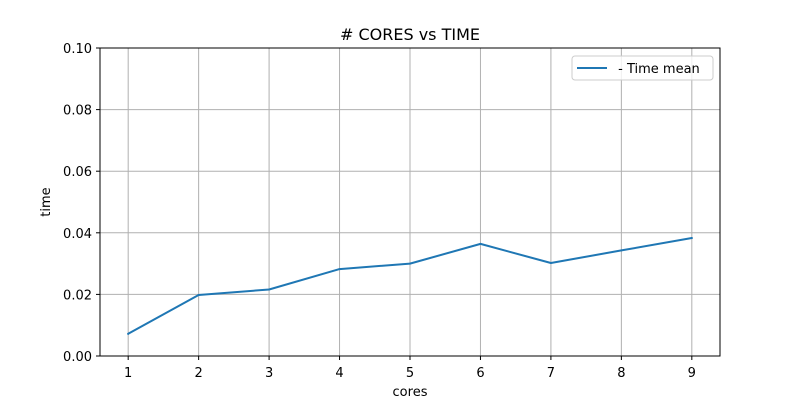  What do you see at coordinates (198, 373) in the screenshot?
I see `x-tick-label: 2` at bounding box center [198, 373].